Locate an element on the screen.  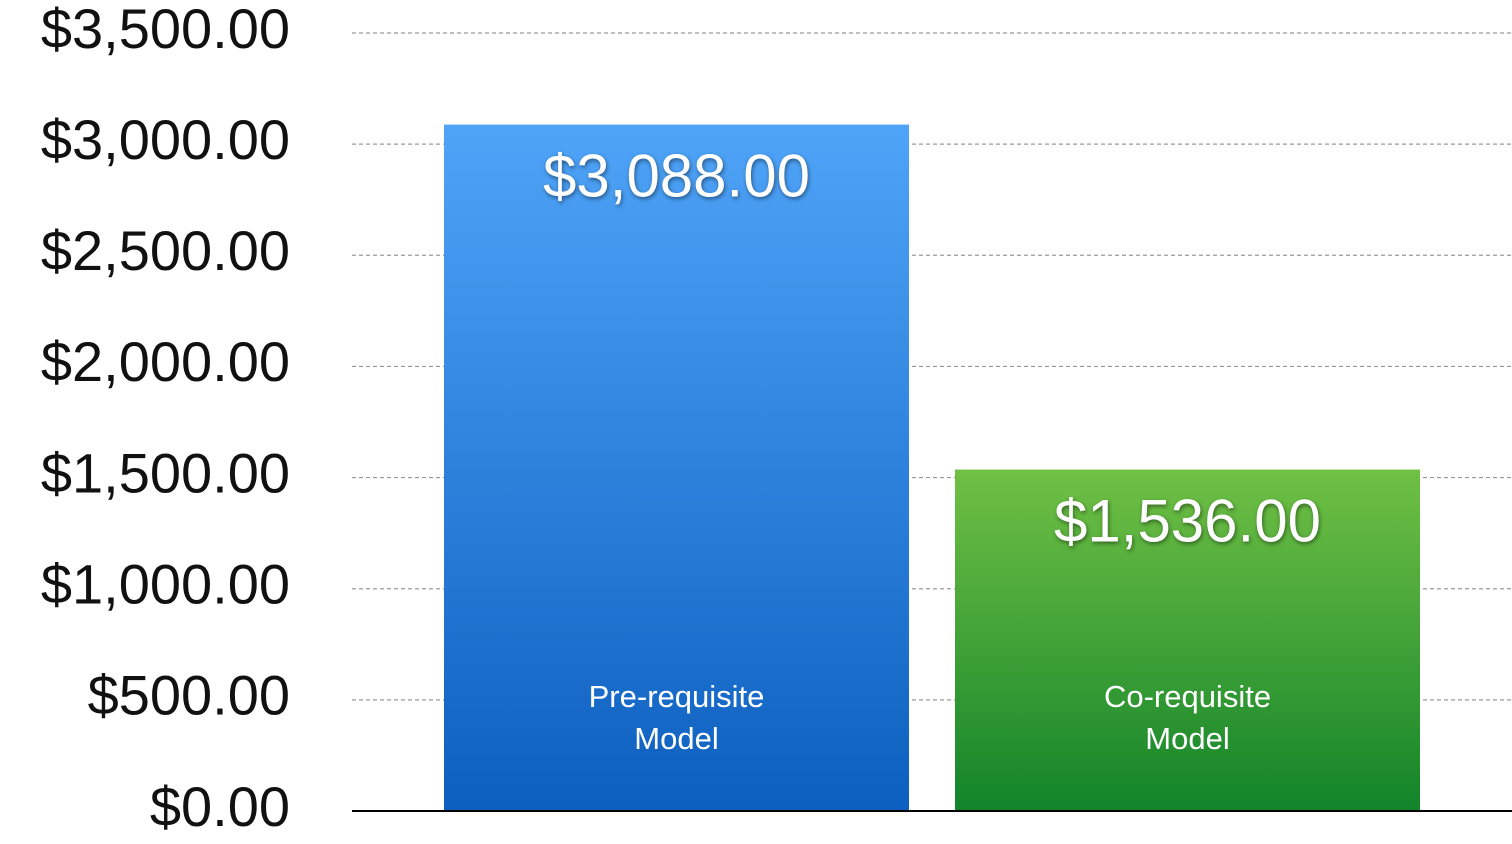
y-tick-label: $2,000.00 is located at coordinates (165, 361).